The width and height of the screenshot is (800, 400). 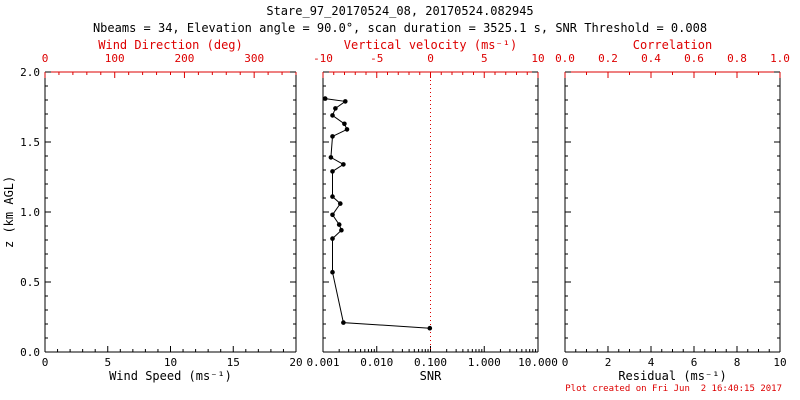 I want to click on top-tick-label: 10, so click(x=537, y=58).